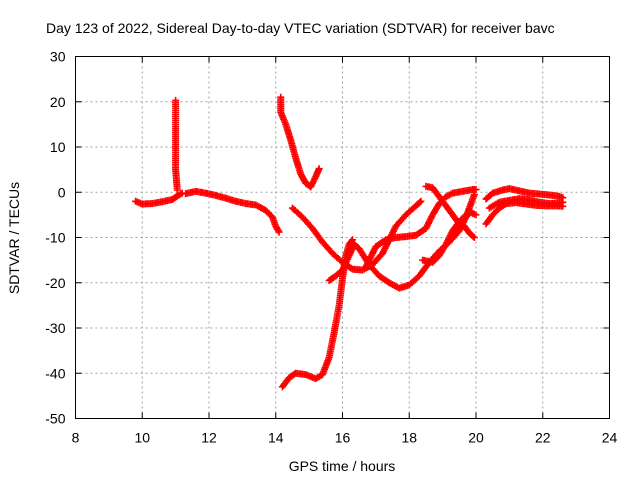 This screenshot has width=640, height=480. I want to click on series-trace-c, so click(232, 211).